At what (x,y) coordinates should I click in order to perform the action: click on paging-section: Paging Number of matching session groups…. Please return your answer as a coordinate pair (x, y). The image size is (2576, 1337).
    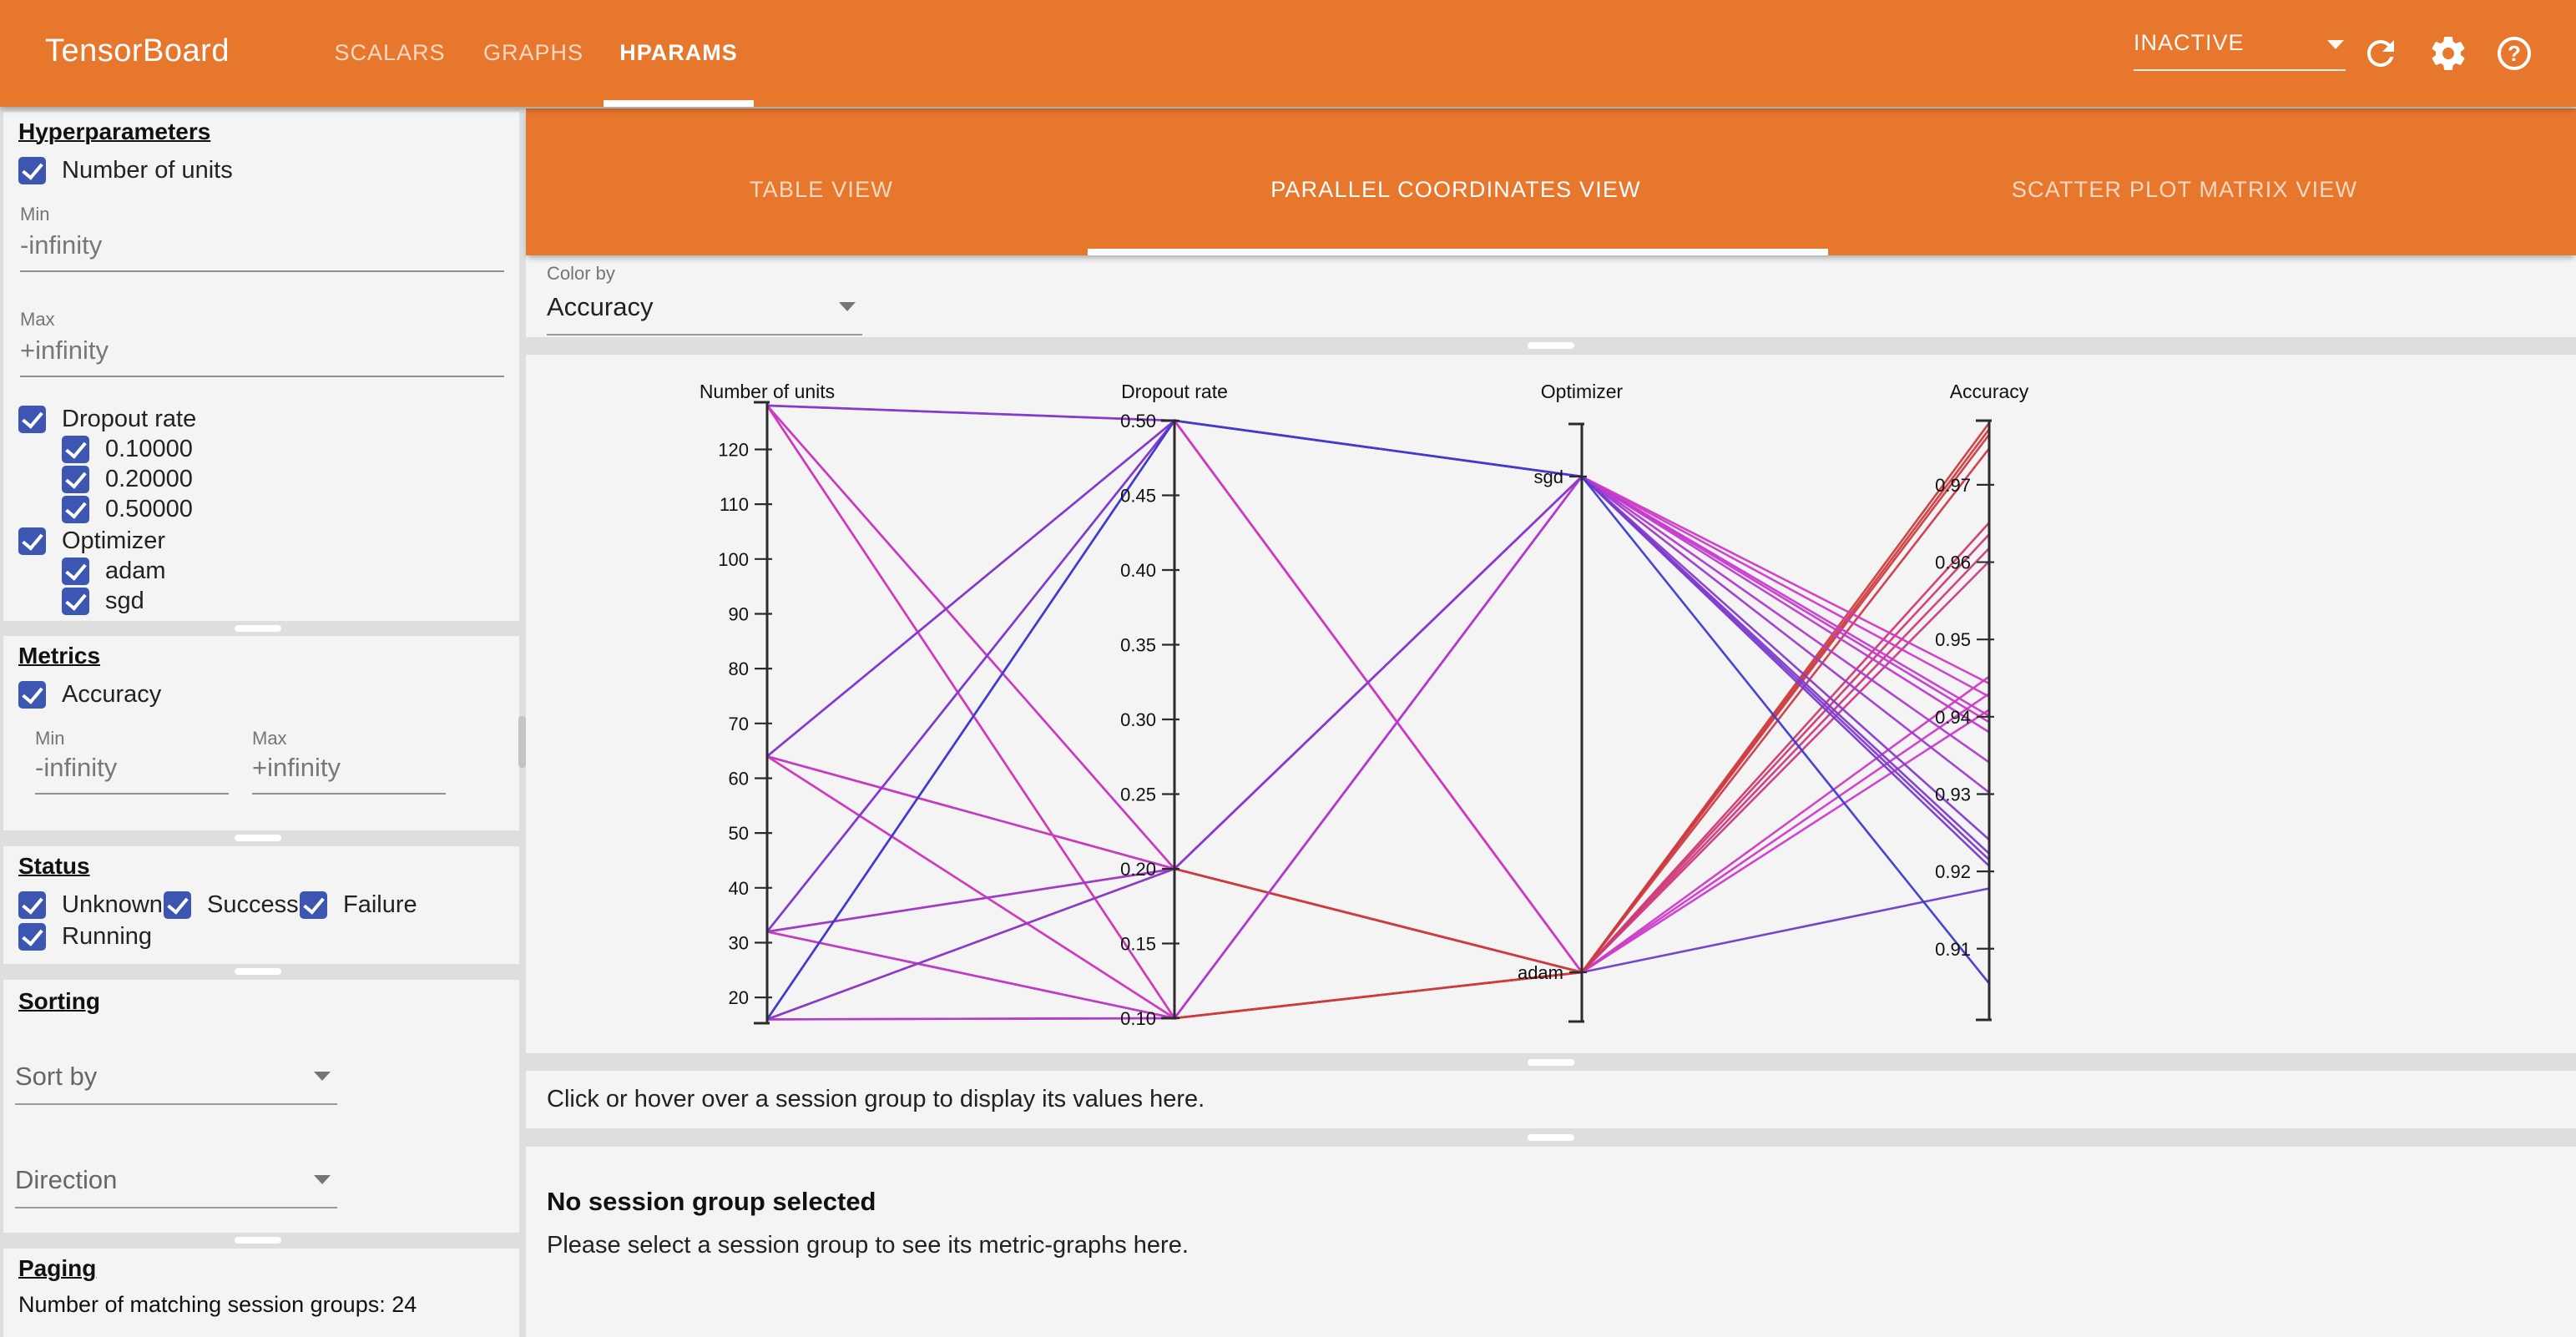
    Looking at the image, I should click on (261, 1293).